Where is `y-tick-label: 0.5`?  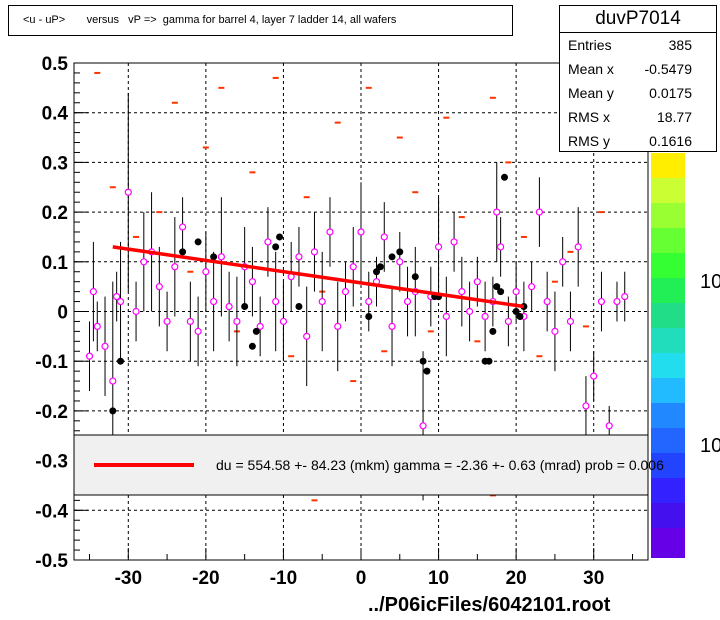
y-tick-label: 0.5 is located at coordinates (55, 64).